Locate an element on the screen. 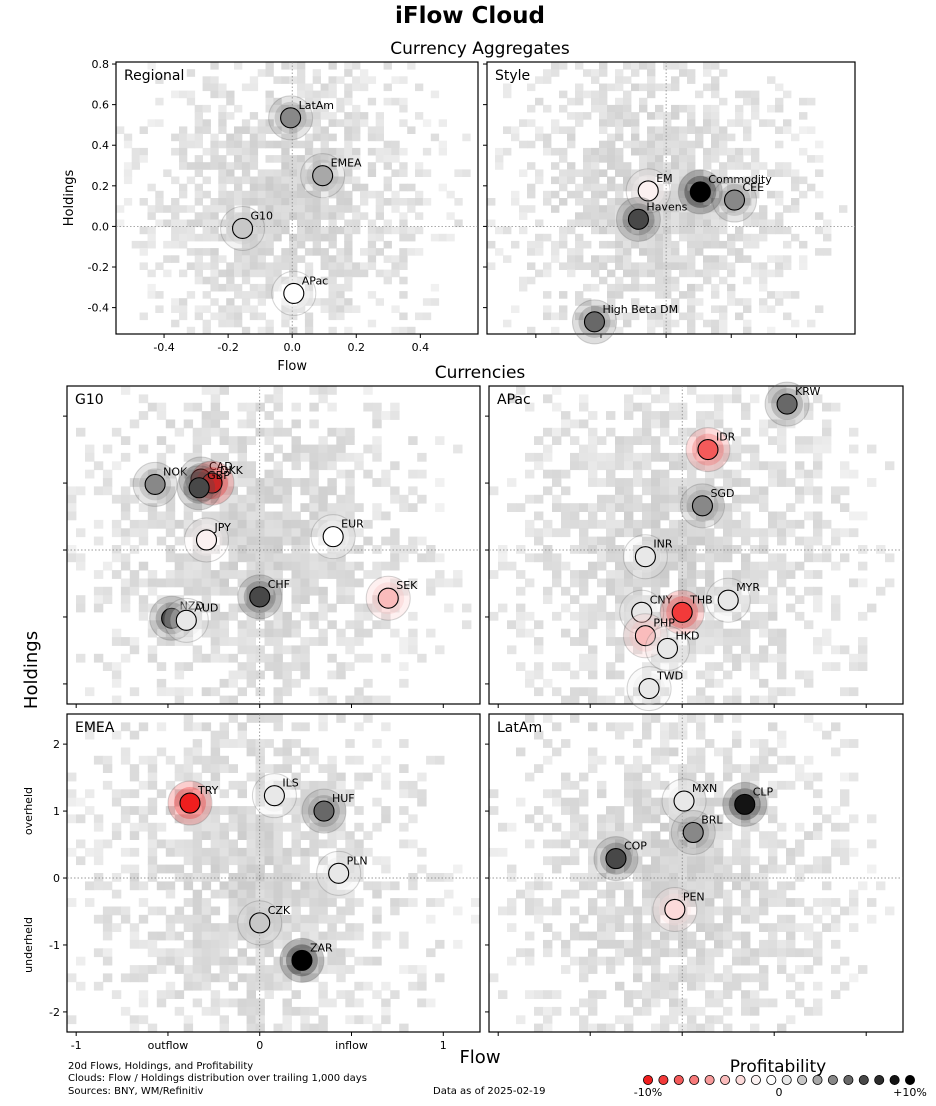  point-label: NOK is located at coordinates (175, 471).